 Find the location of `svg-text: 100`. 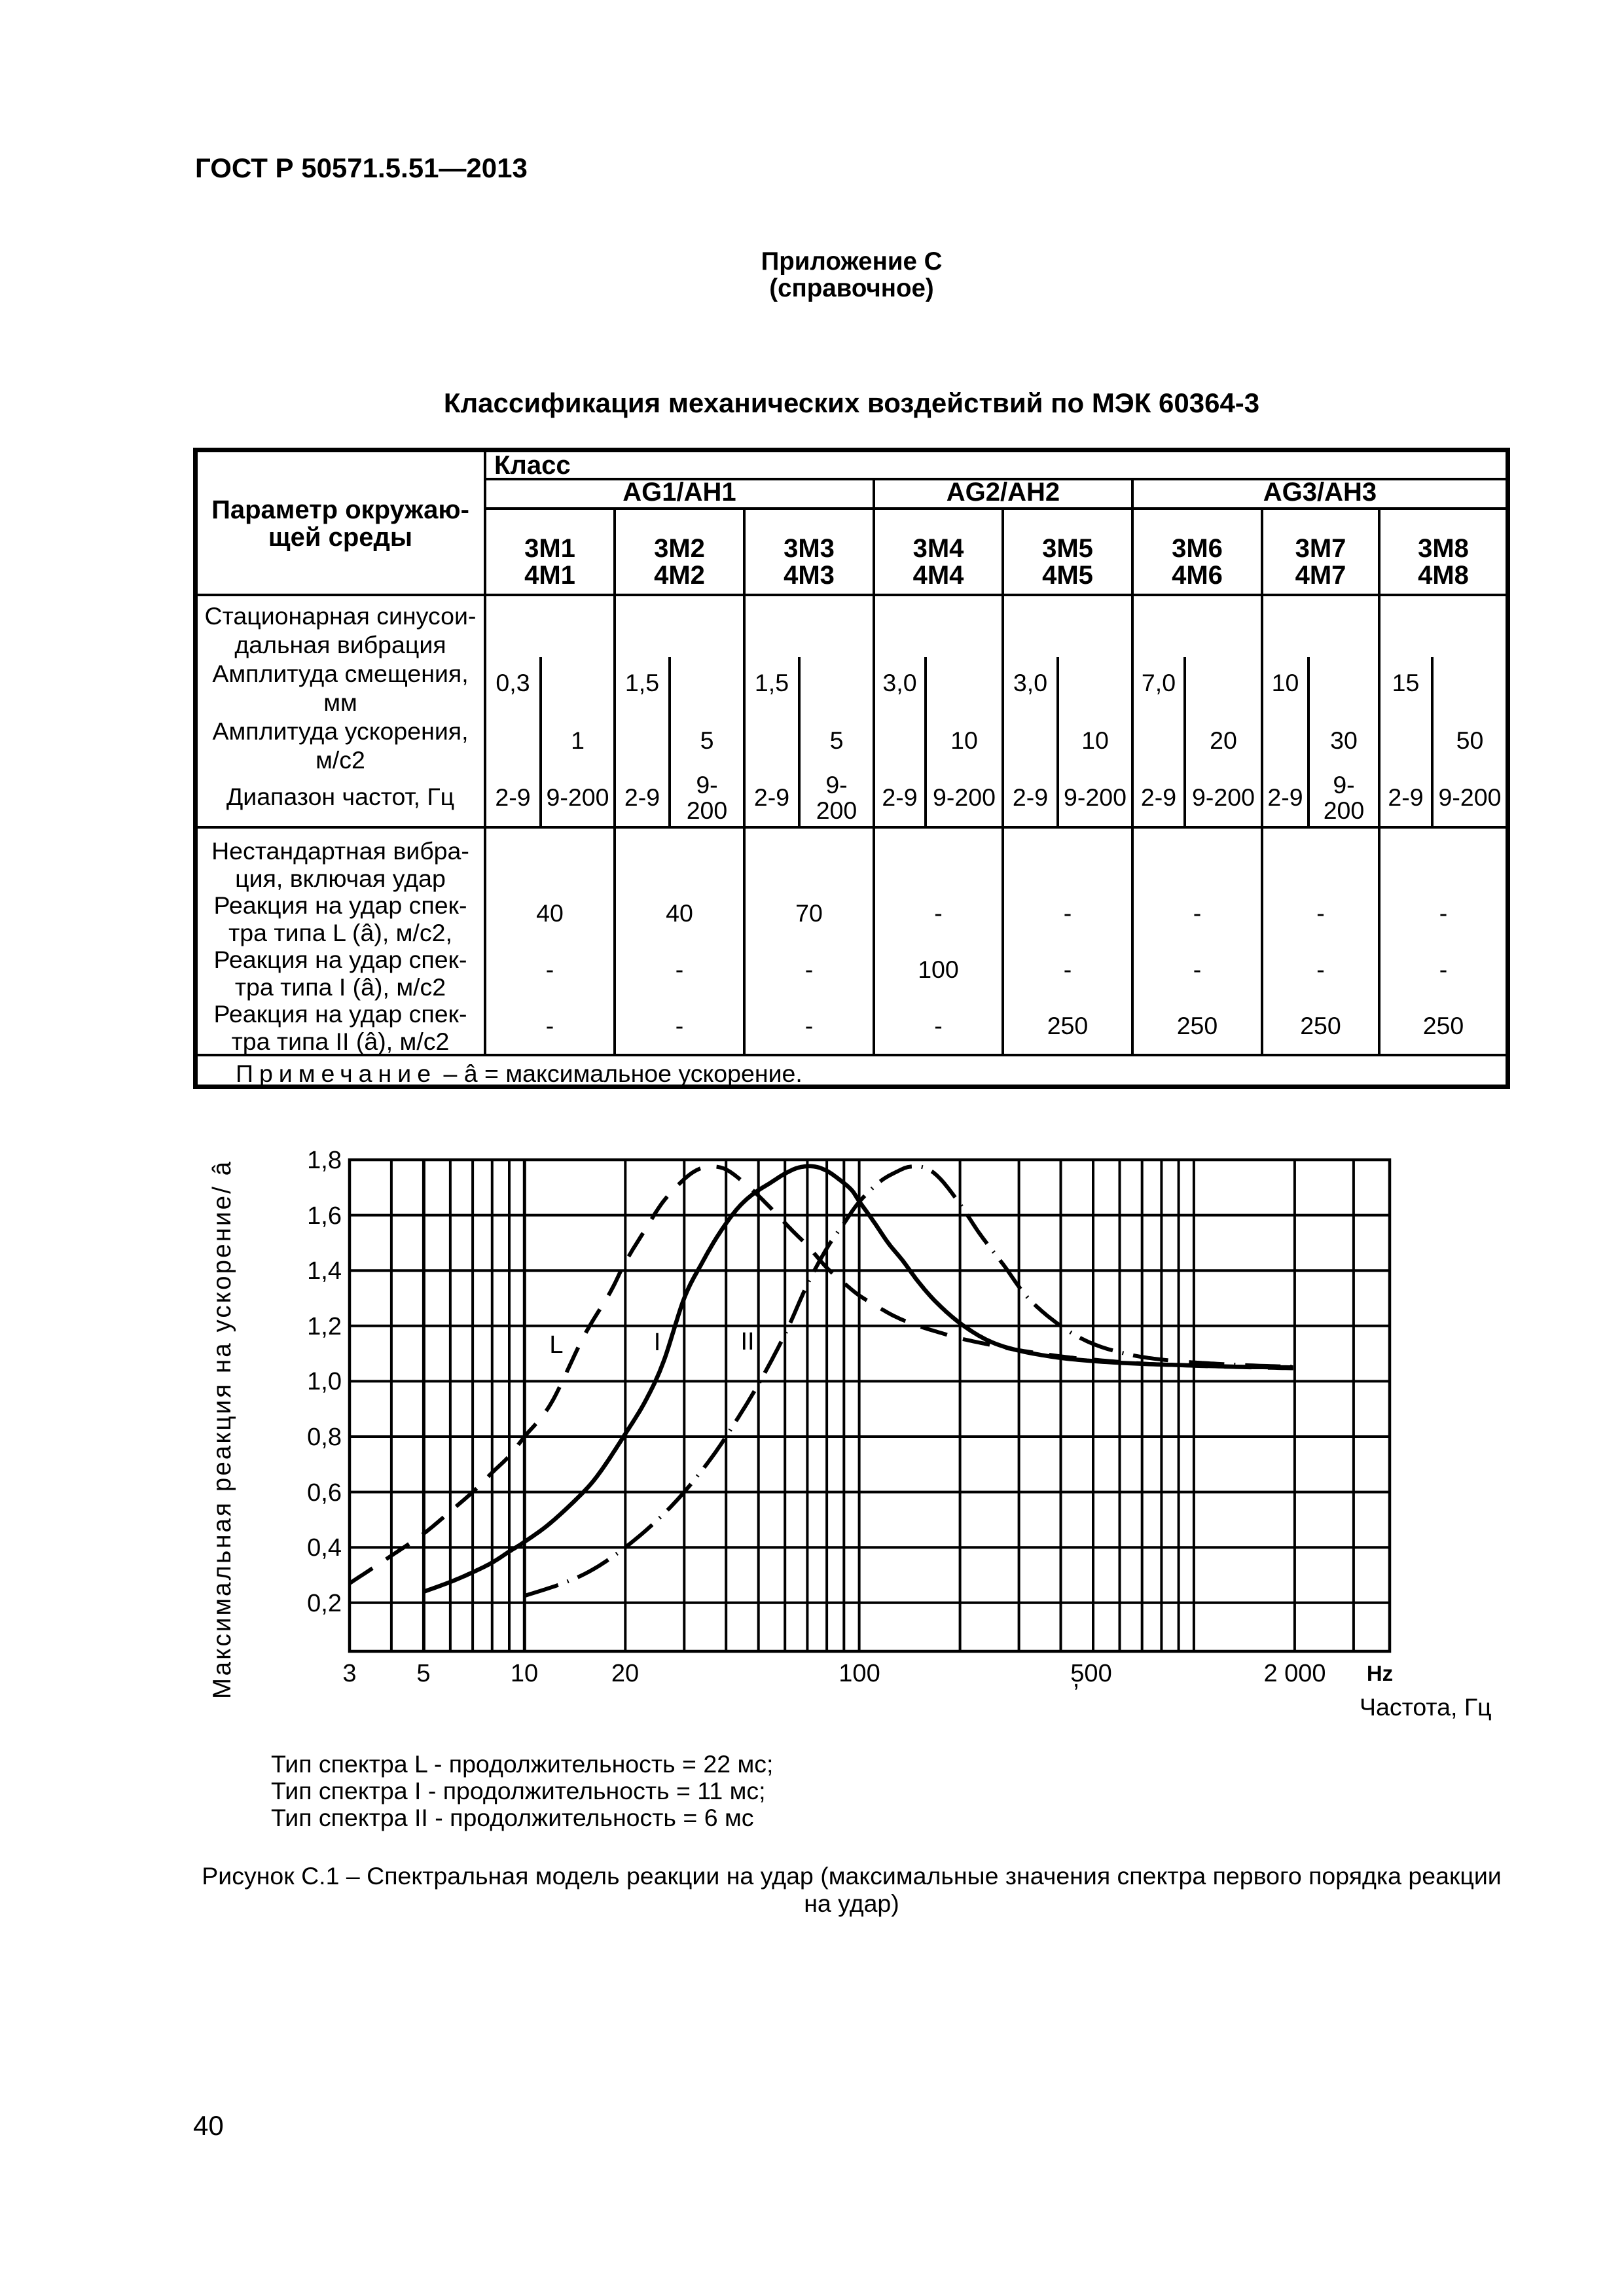

svg-text: 100 is located at coordinates (859, 1673).